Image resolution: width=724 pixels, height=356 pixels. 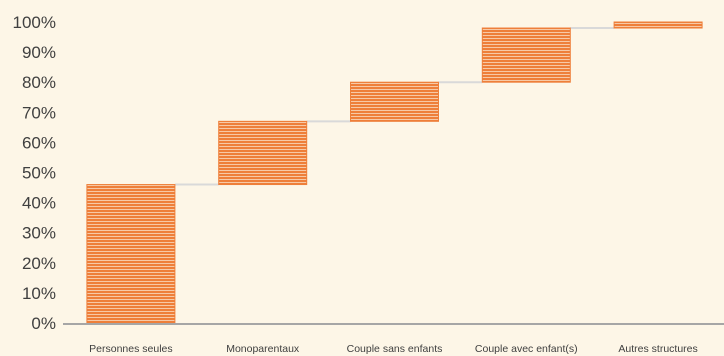 I want to click on y-tick-label: 80%, so click(x=39, y=82).